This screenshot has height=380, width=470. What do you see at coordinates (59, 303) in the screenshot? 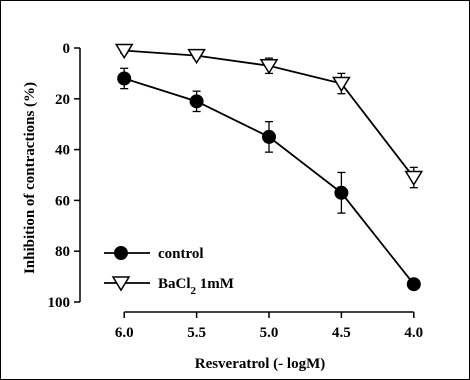
I see `y-tick-label-100: 100` at bounding box center [59, 303].